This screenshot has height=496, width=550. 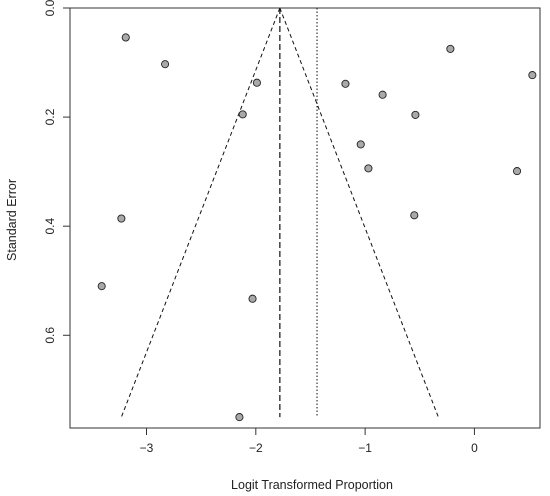 What do you see at coordinates (256, 448) in the screenshot?
I see `x-tick-label: −2` at bounding box center [256, 448].